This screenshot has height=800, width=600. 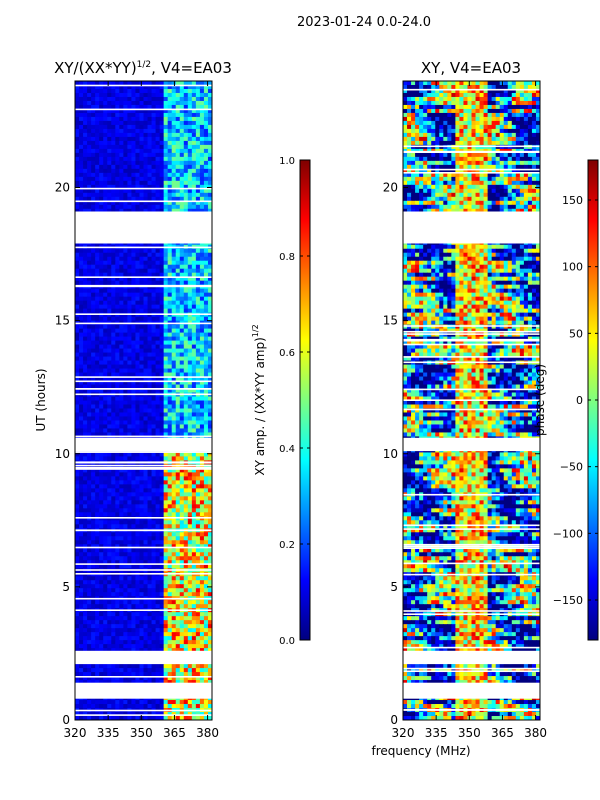 What do you see at coordinates (364, 22) in the screenshot?
I see `figure-suptitle: 2023-01-24 0.0-24.0` at bounding box center [364, 22].